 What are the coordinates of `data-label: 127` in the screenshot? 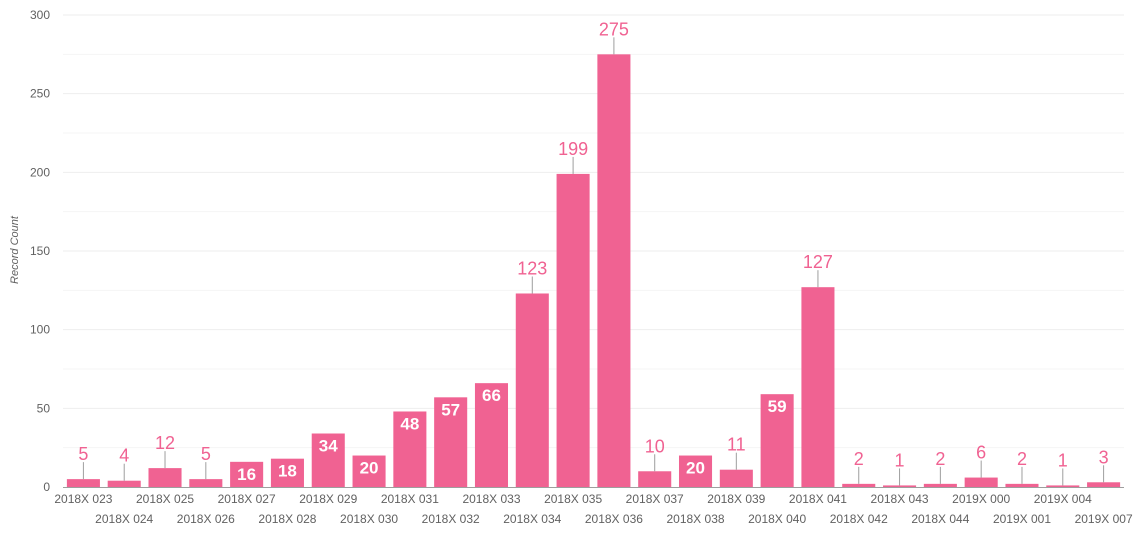 It's located at (818, 262).